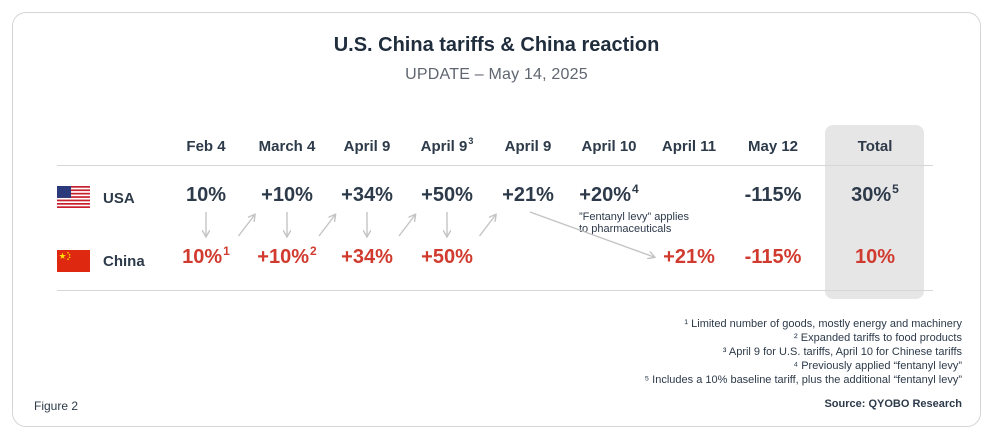 The height and width of the screenshot is (439, 993). What do you see at coordinates (495, 290) in the screenshot?
I see `bottom-rule` at bounding box center [495, 290].